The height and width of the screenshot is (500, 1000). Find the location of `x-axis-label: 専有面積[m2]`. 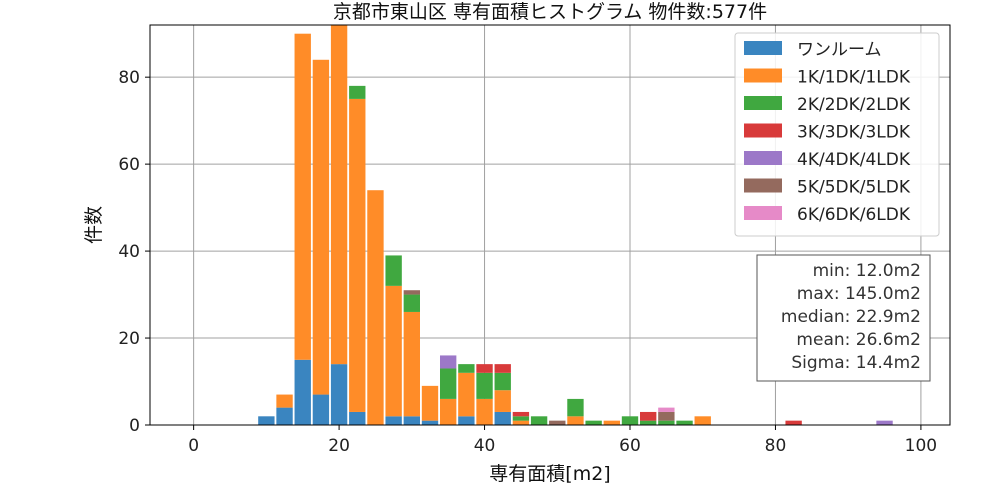

x-axis-label: 専有面積[m2] is located at coordinates (549, 474).